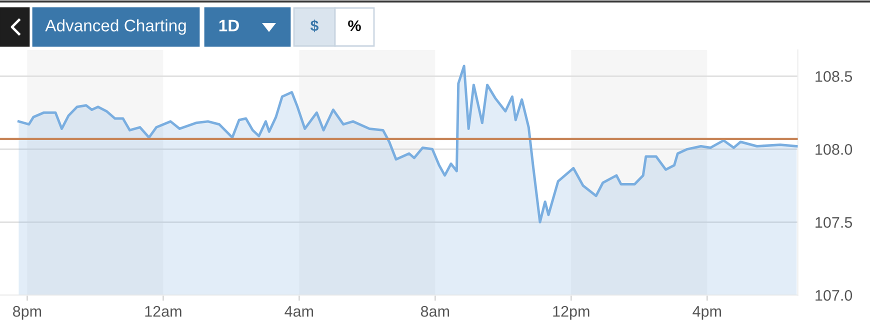 This screenshot has width=870, height=335. What do you see at coordinates (27, 313) in the screenshot?
I see `x-tick-label: 8pm` at bounding box center [27, 313].